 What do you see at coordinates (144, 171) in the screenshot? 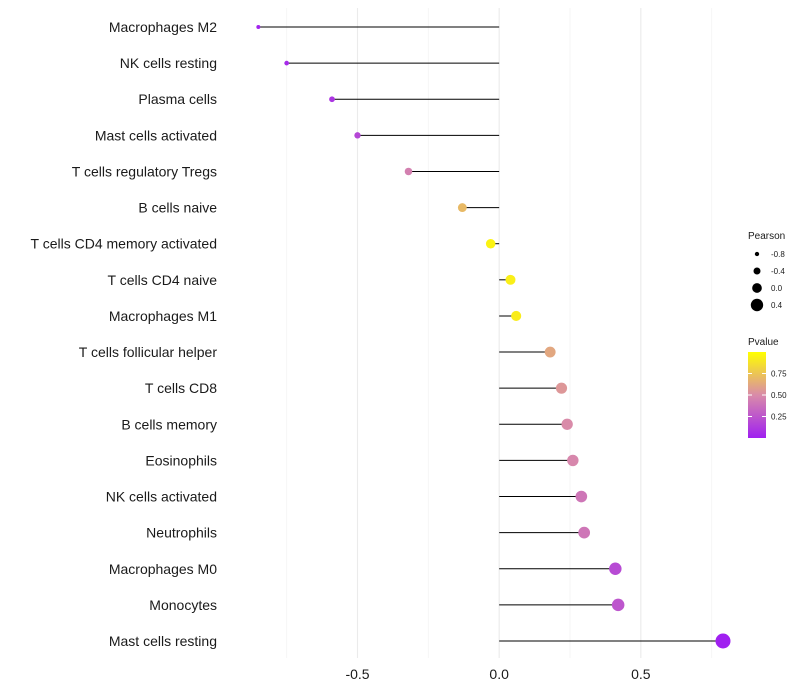
I see `y-axis-label: T cells regulatory Tregs` at bounding box center [144, 171].